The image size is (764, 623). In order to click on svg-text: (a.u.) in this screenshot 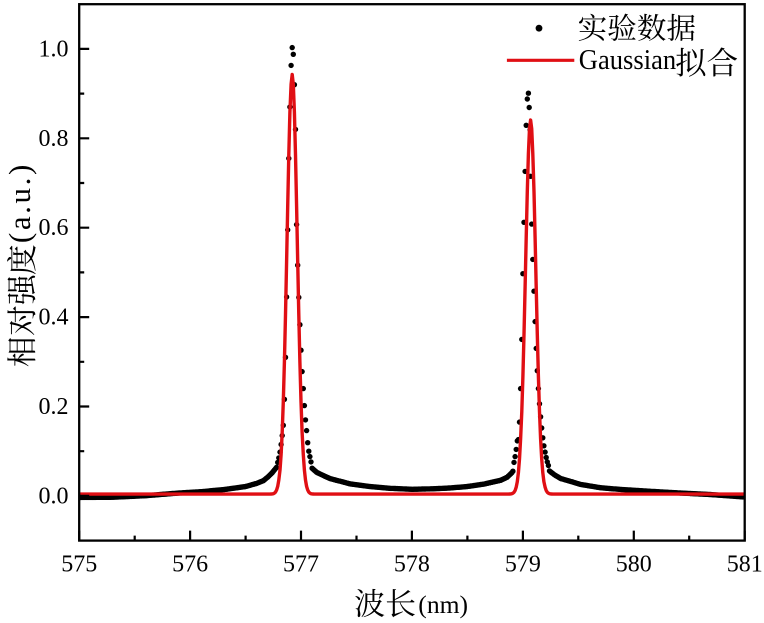, I will do `click(19, 202)`.